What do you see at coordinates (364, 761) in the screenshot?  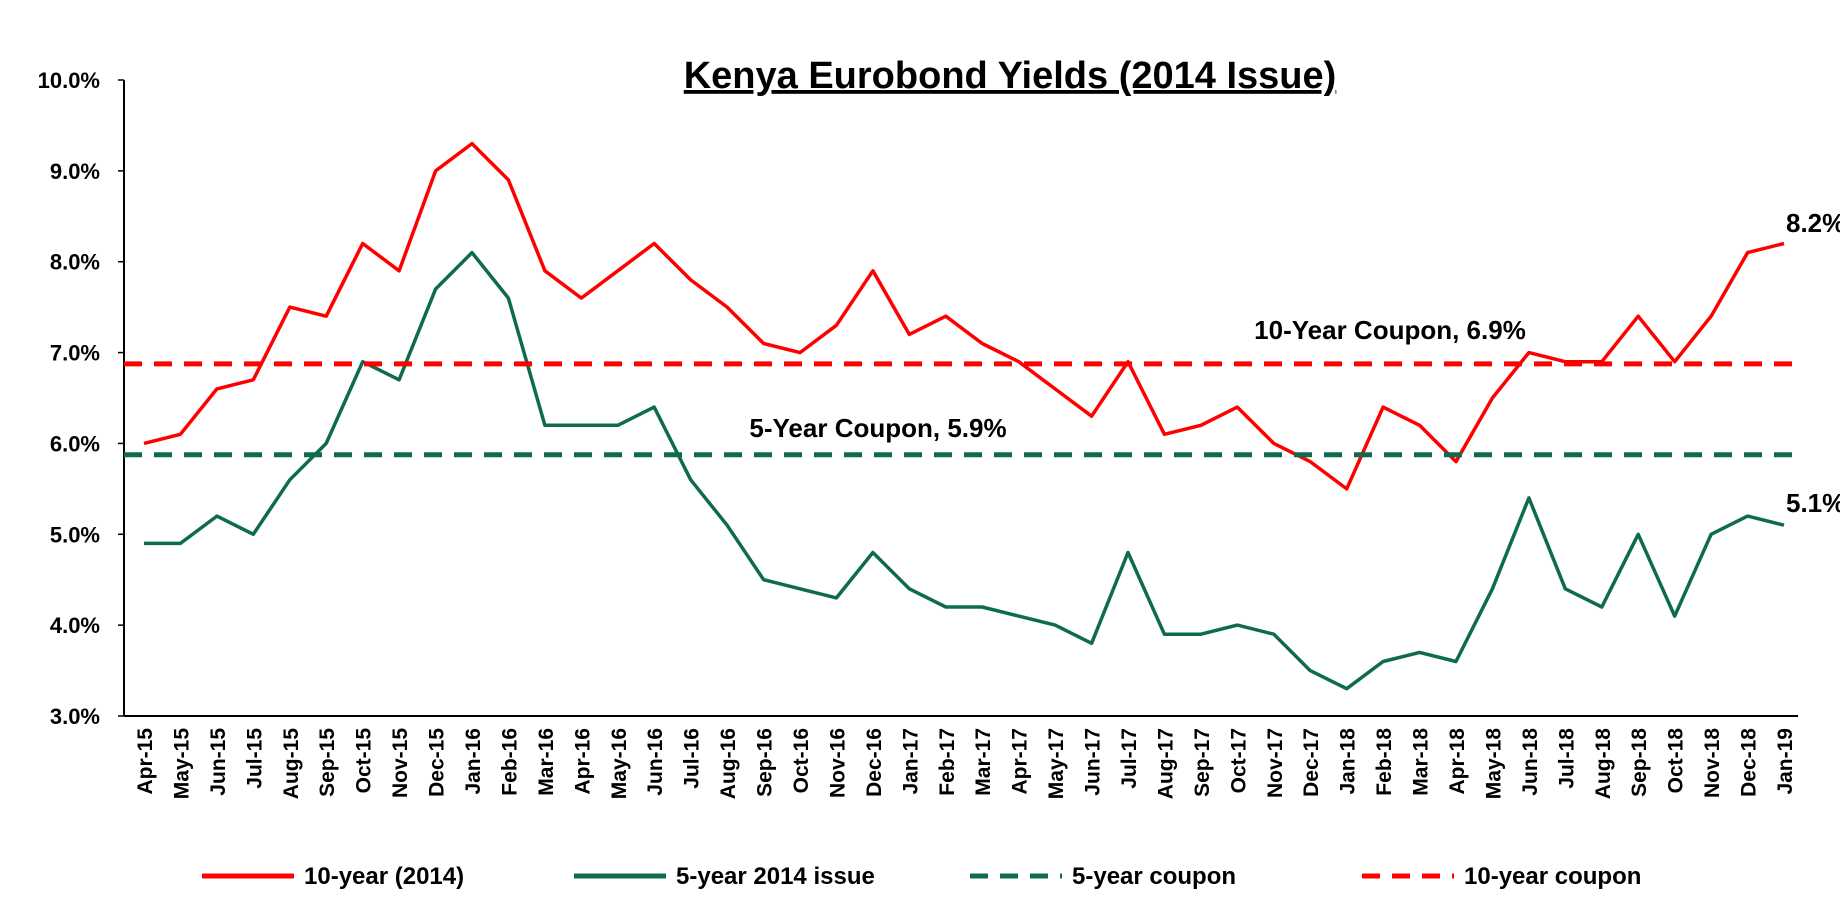 I see `x-tick-label: Oct-15` at bounding box center [364, 761].